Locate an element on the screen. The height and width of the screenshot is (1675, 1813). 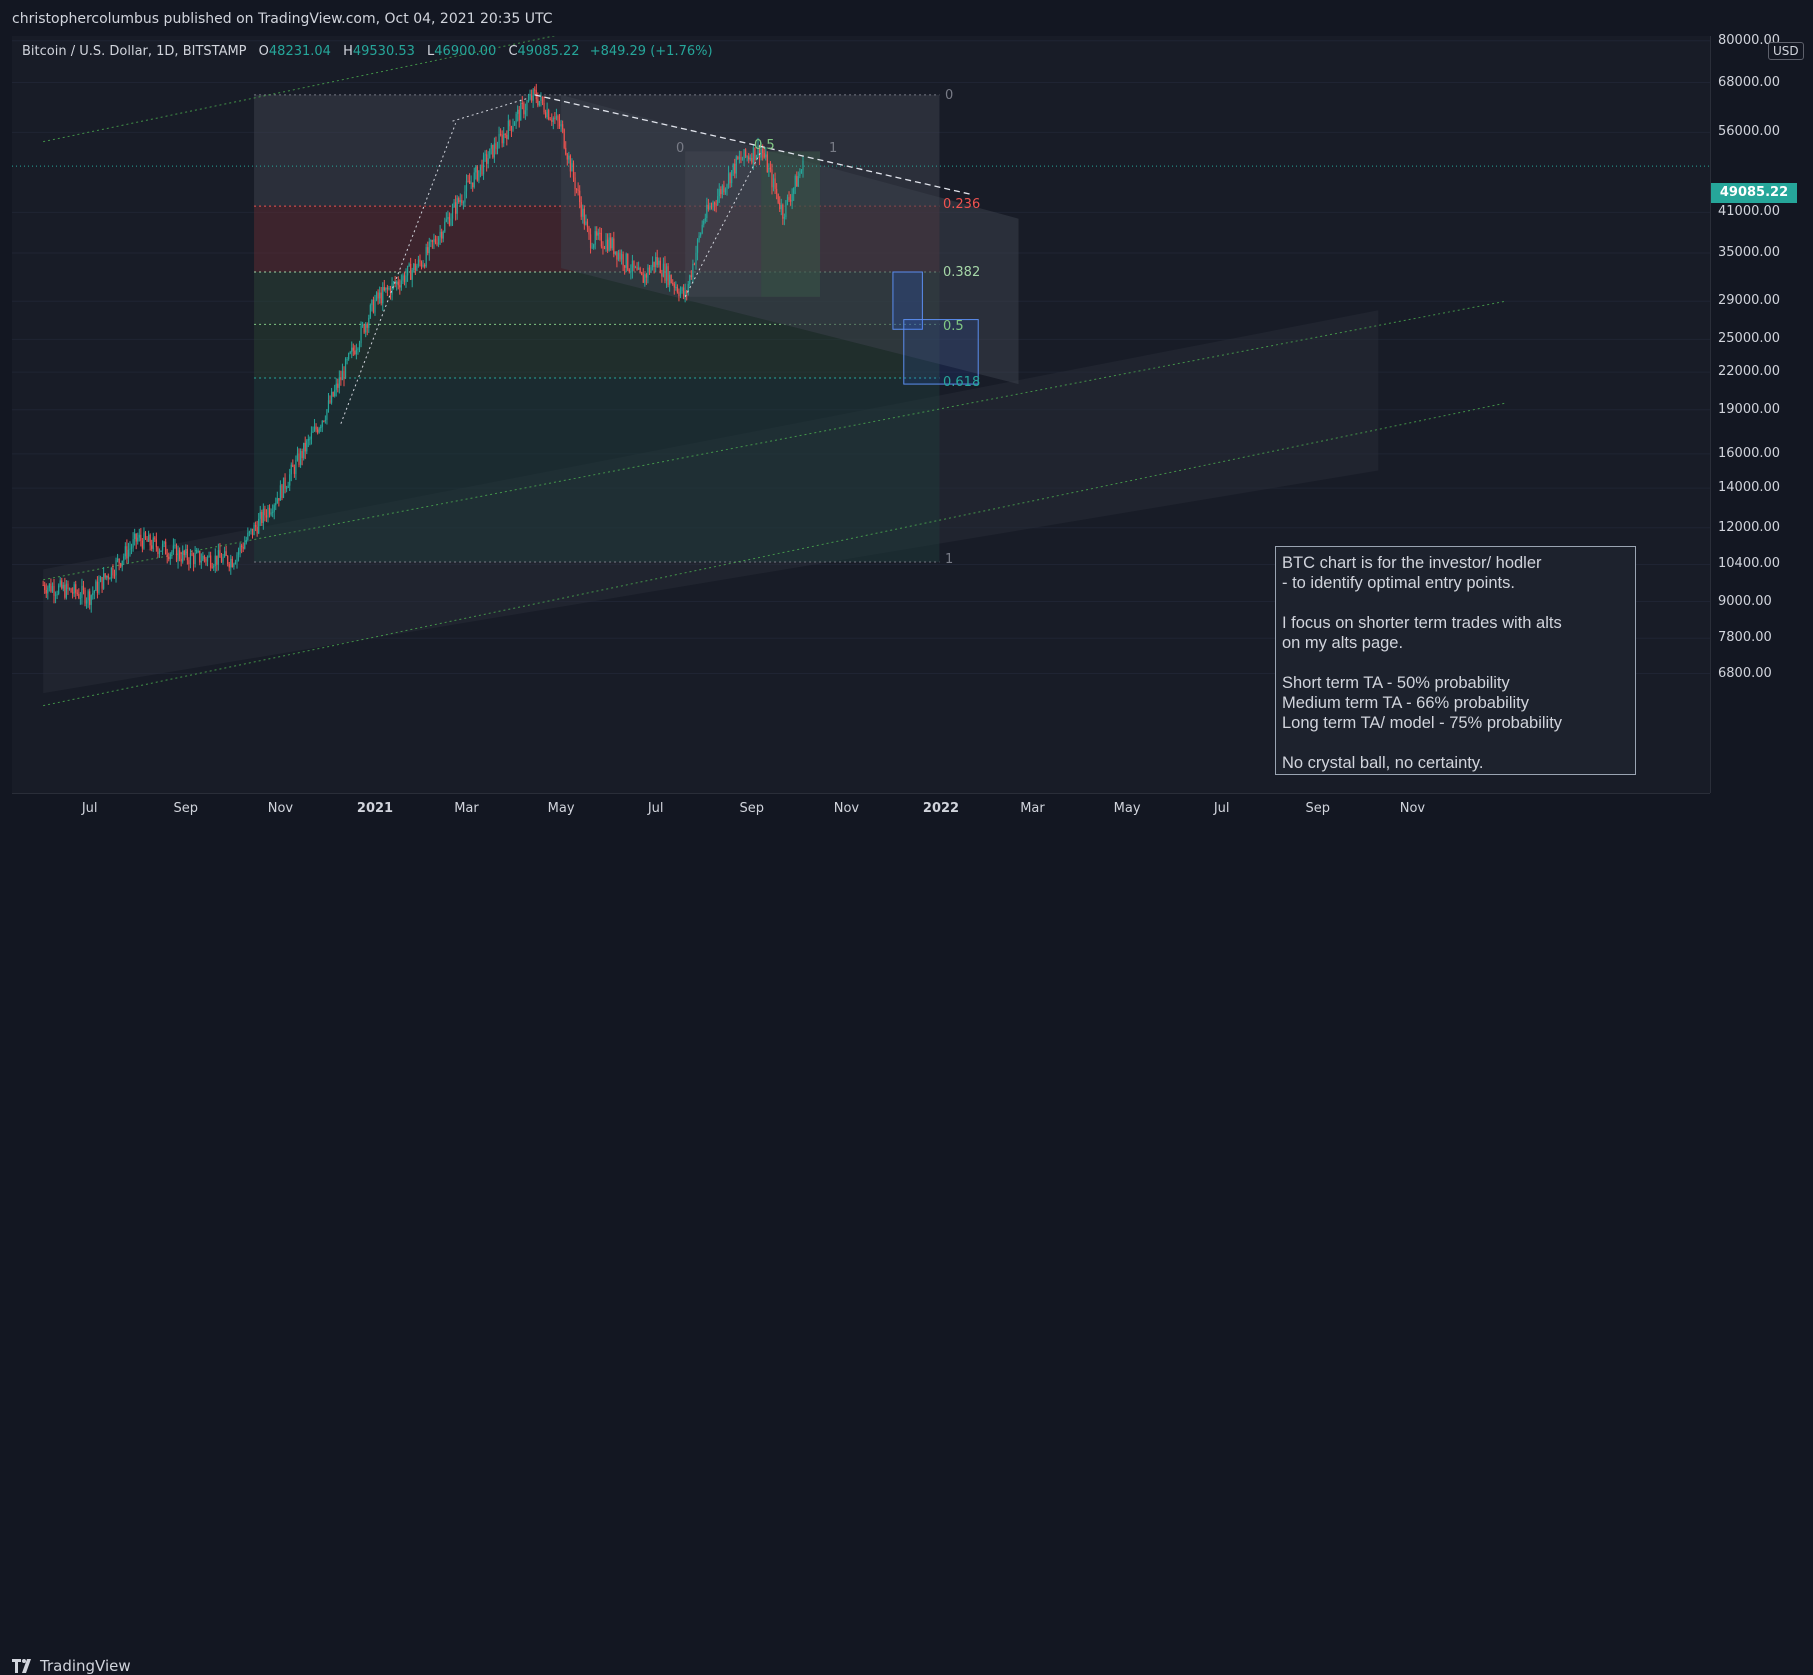
descending-resistance-line is located at coordinates (752, 144).